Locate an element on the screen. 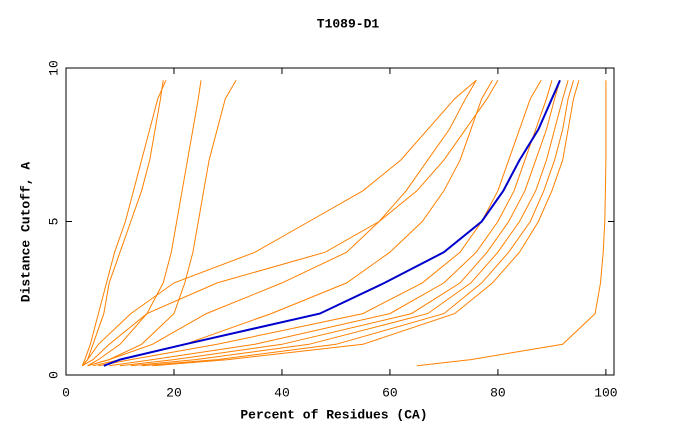 This screenshot has width=680, height=440. x-tick-label: 80 is located at coordinates (498, 392).